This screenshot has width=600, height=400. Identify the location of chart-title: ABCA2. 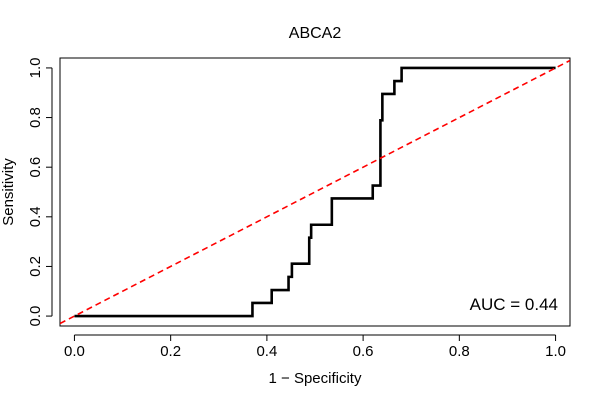
(315, 33).